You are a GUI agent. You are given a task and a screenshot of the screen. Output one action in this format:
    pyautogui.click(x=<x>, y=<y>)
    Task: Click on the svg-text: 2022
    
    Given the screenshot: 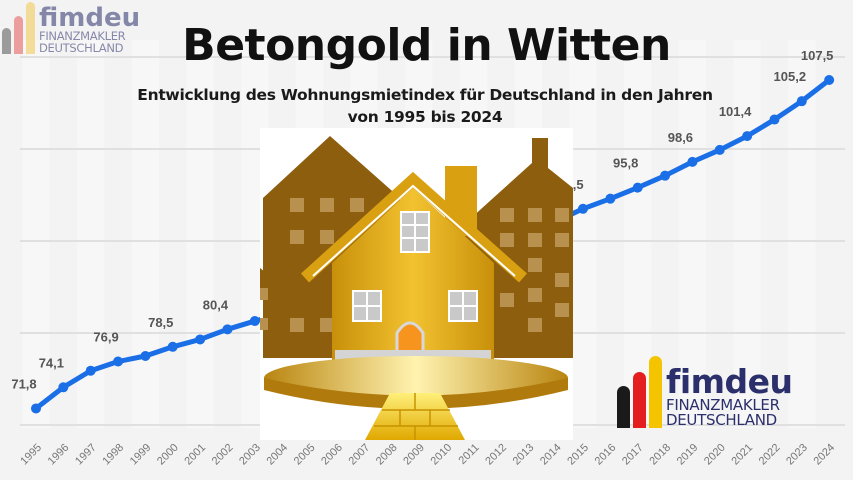 What is the action you would take?
    pyautogui.click(x=770, y=455)
    